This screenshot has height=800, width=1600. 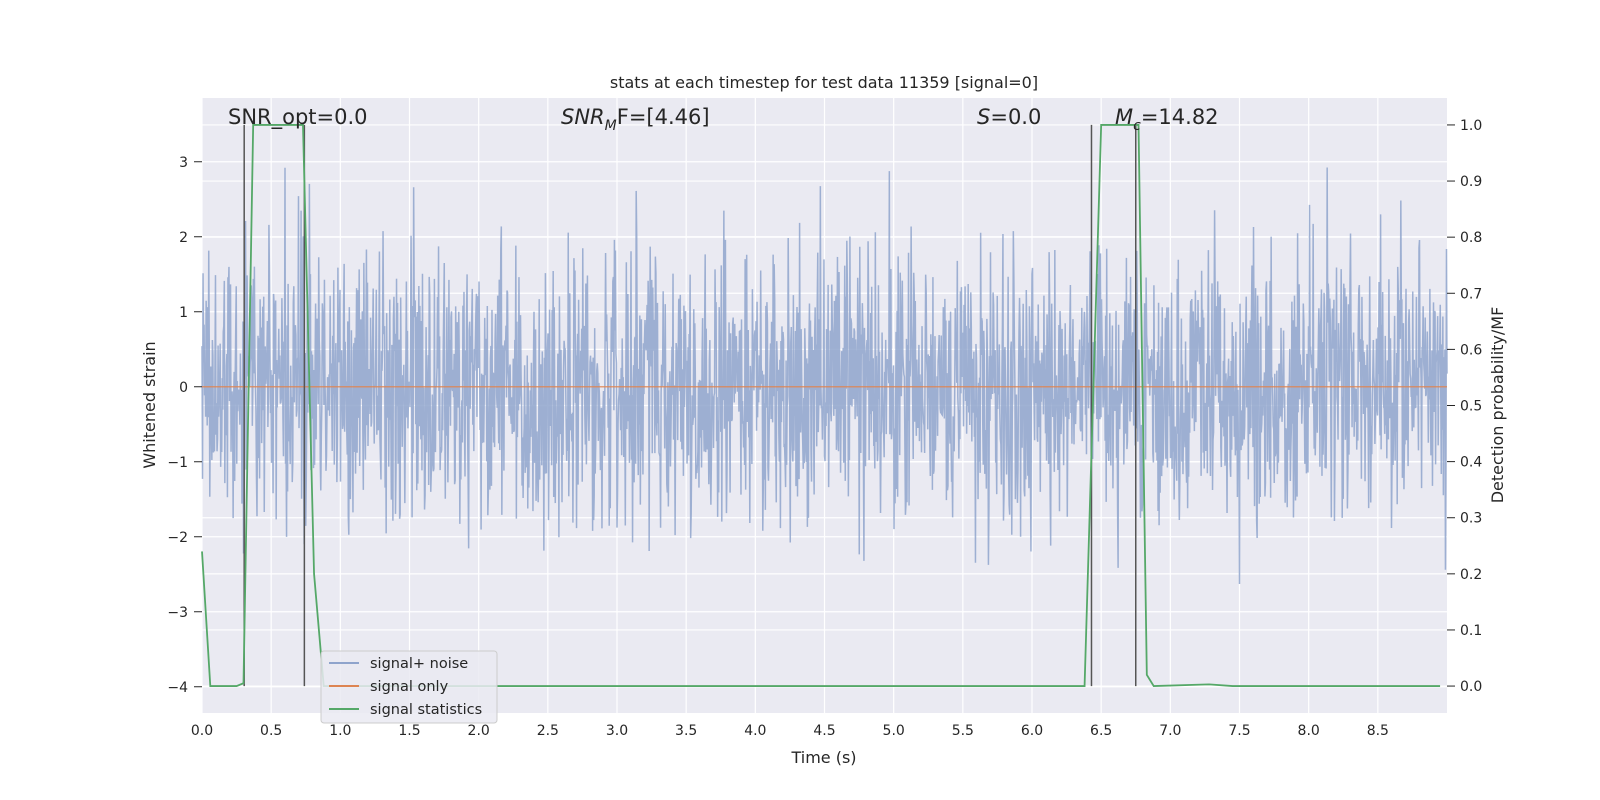 I want to click on x-tick-label: 8.5, so click(x=1378, y=731).